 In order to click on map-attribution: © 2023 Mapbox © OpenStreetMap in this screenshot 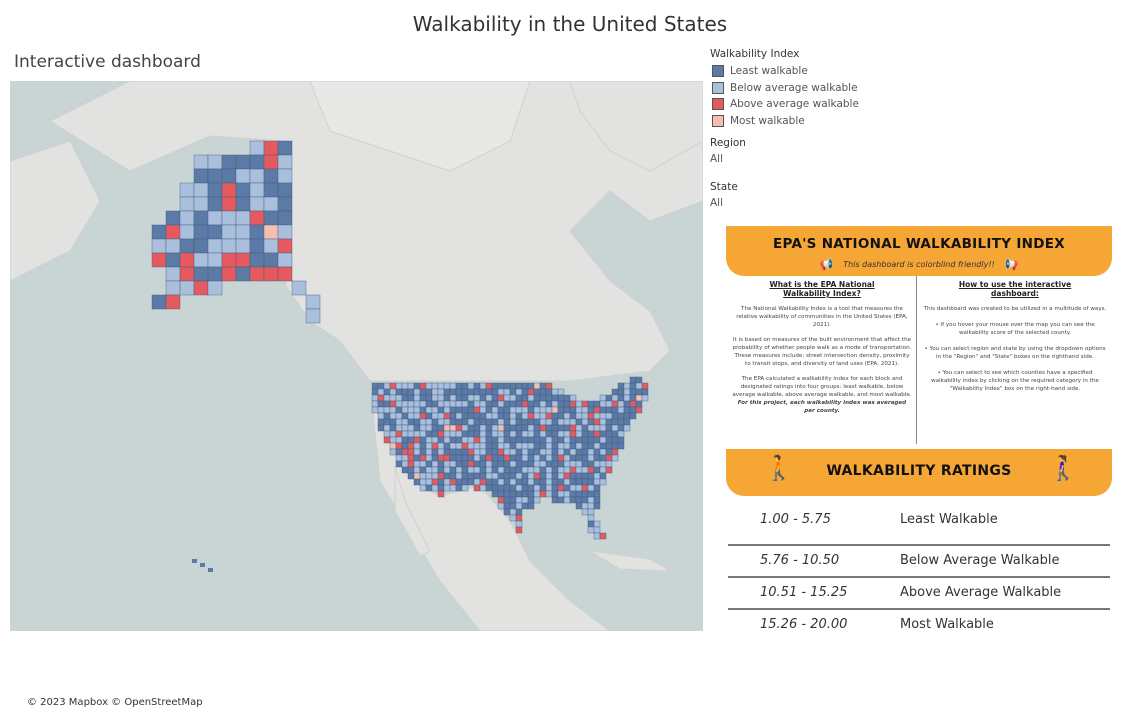, I will do `click(115, 702)`.